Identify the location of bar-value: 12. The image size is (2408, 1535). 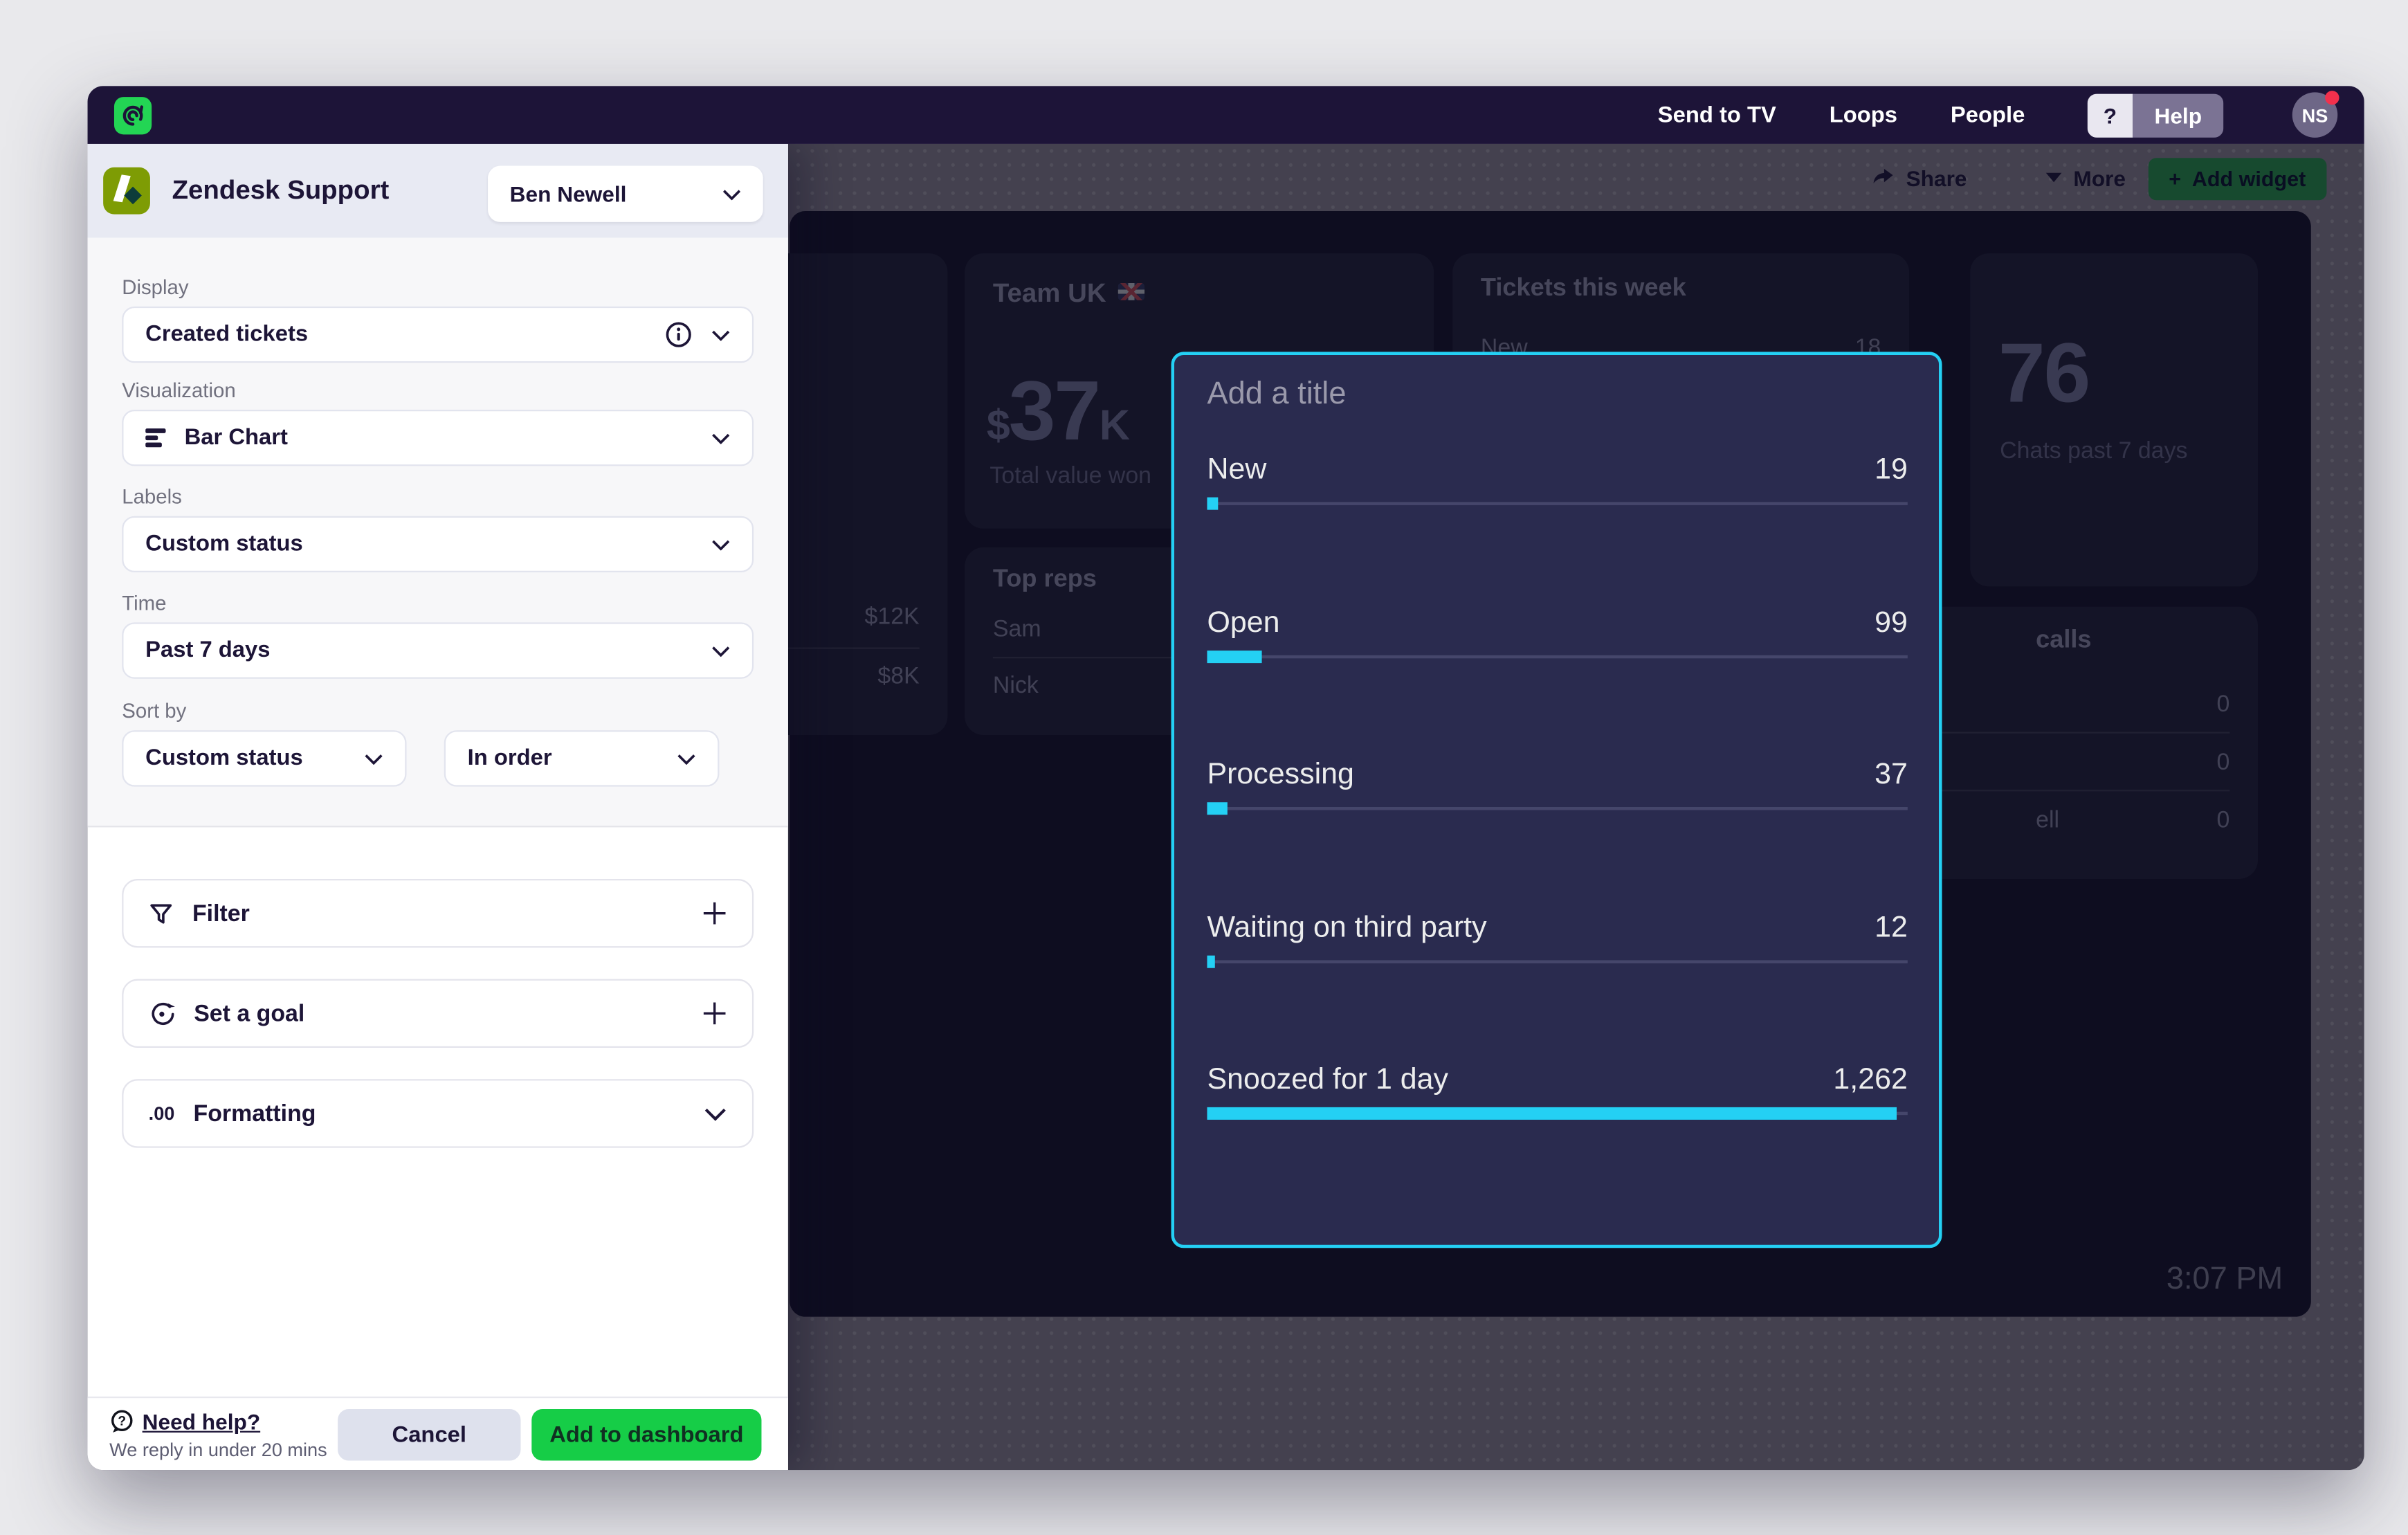
(1891, 928).